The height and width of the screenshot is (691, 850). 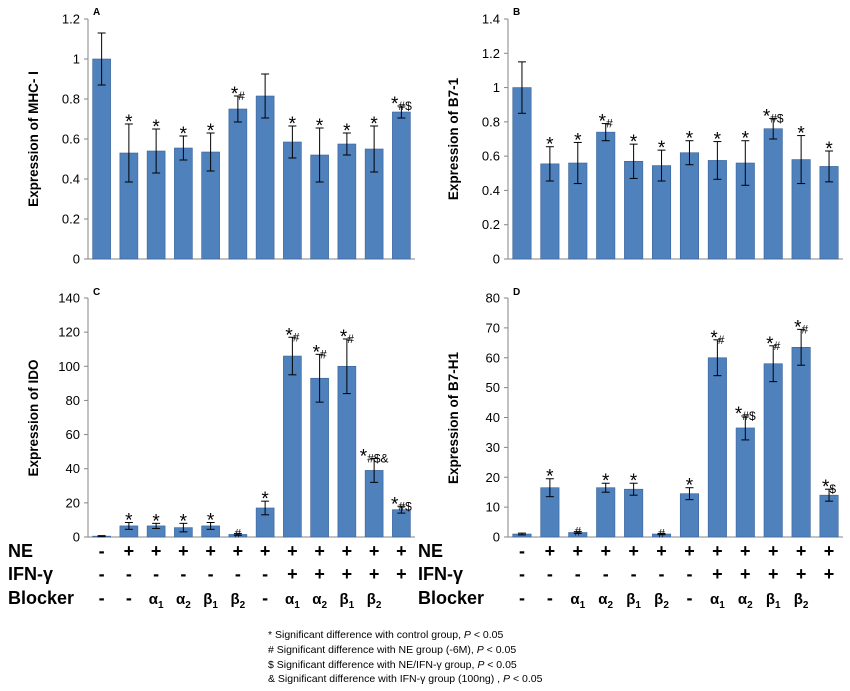 I want to click on condition-ne: -, so click(x=102, y=551).